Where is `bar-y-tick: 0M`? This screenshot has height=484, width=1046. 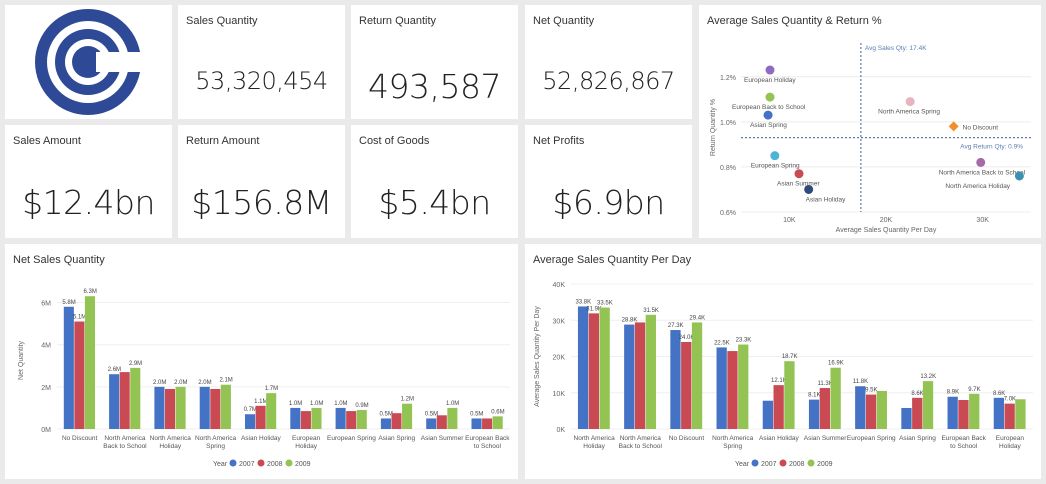 bar-y-tick: 0M is located at coordinates (46, 430).